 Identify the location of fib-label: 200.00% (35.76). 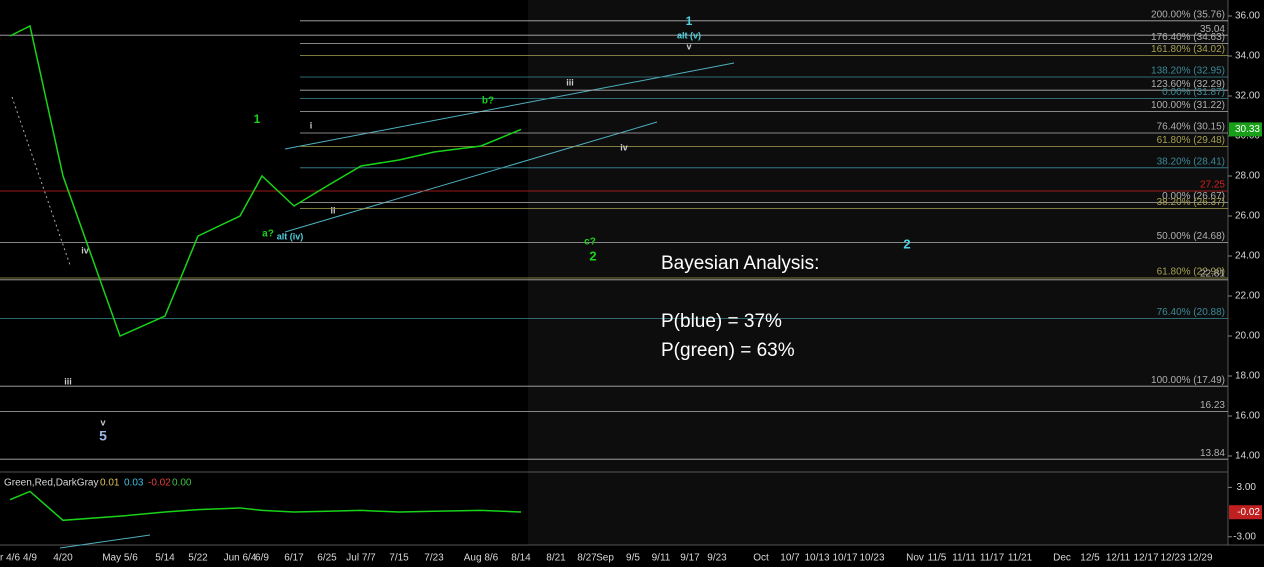
(1188, 14).